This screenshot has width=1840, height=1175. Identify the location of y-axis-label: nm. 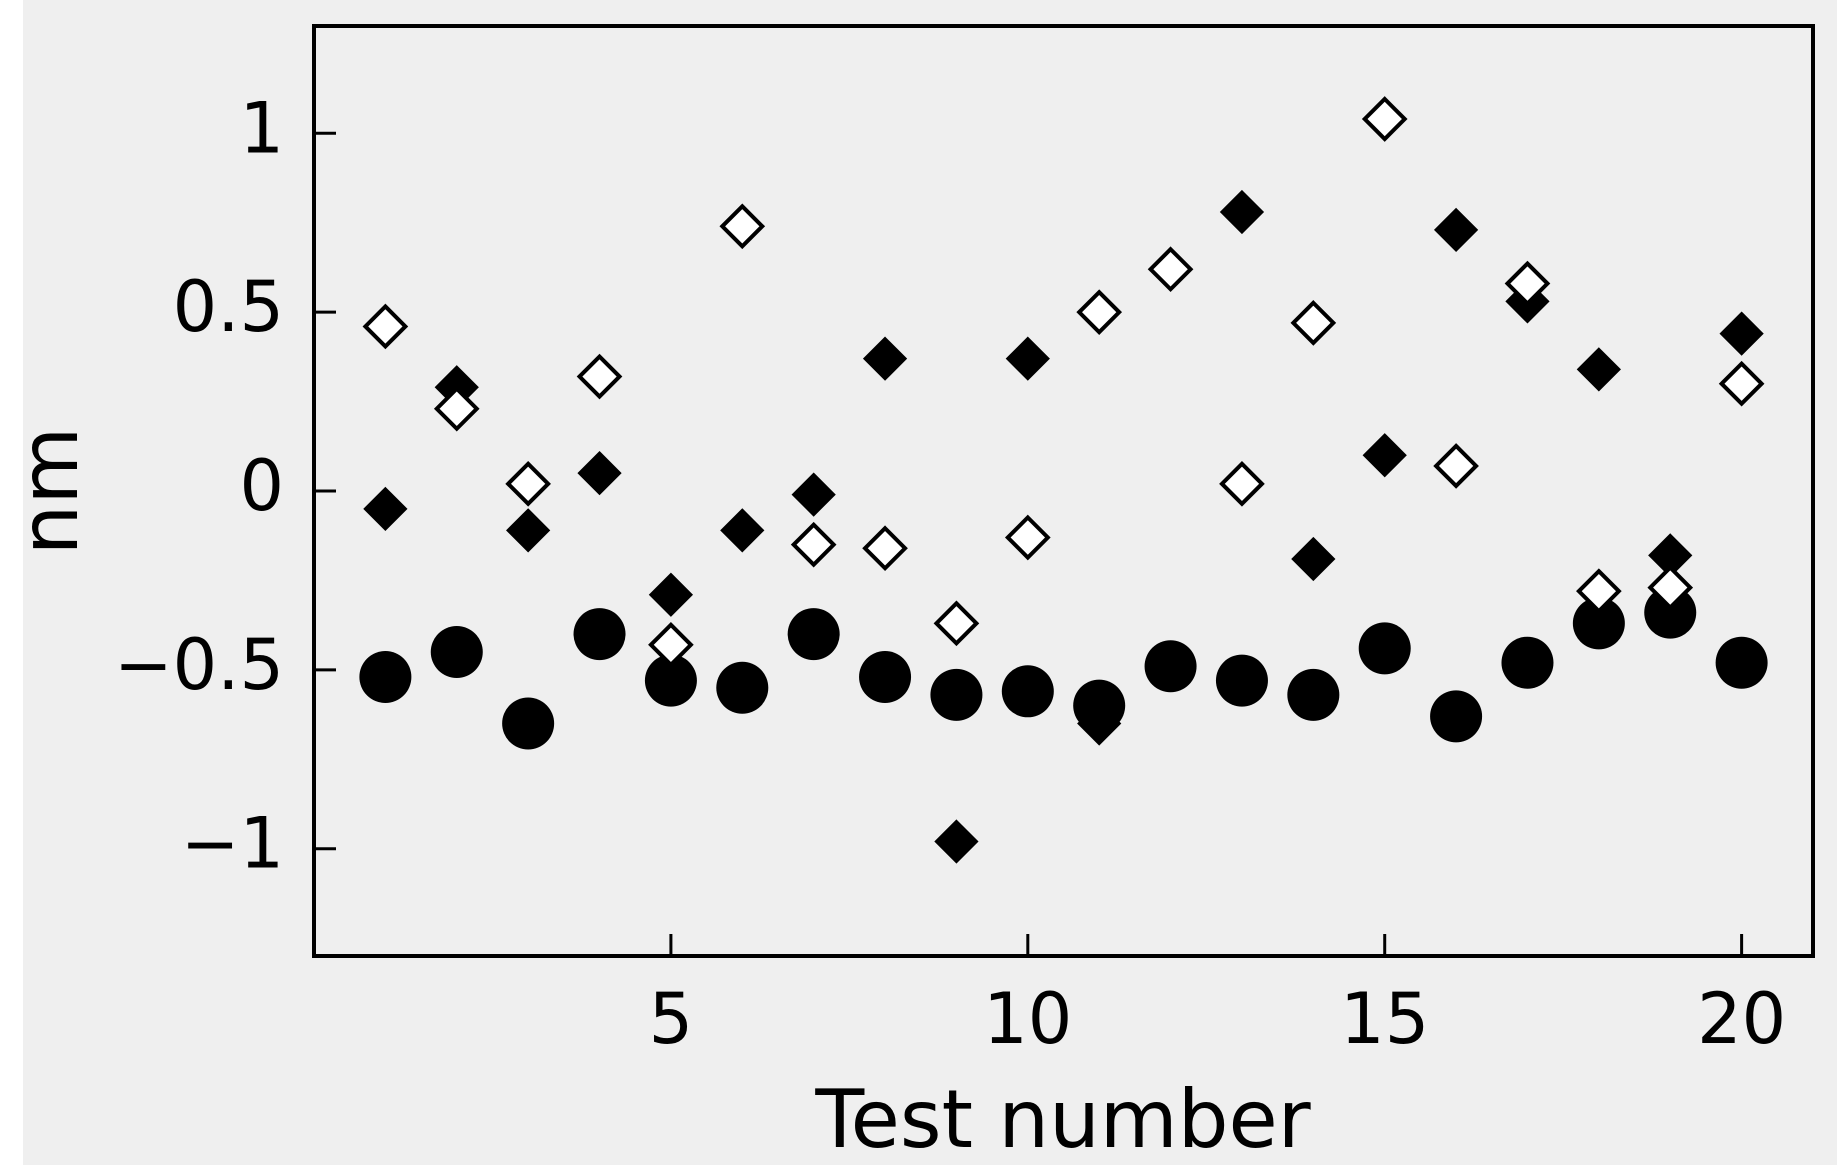
(49, 491).